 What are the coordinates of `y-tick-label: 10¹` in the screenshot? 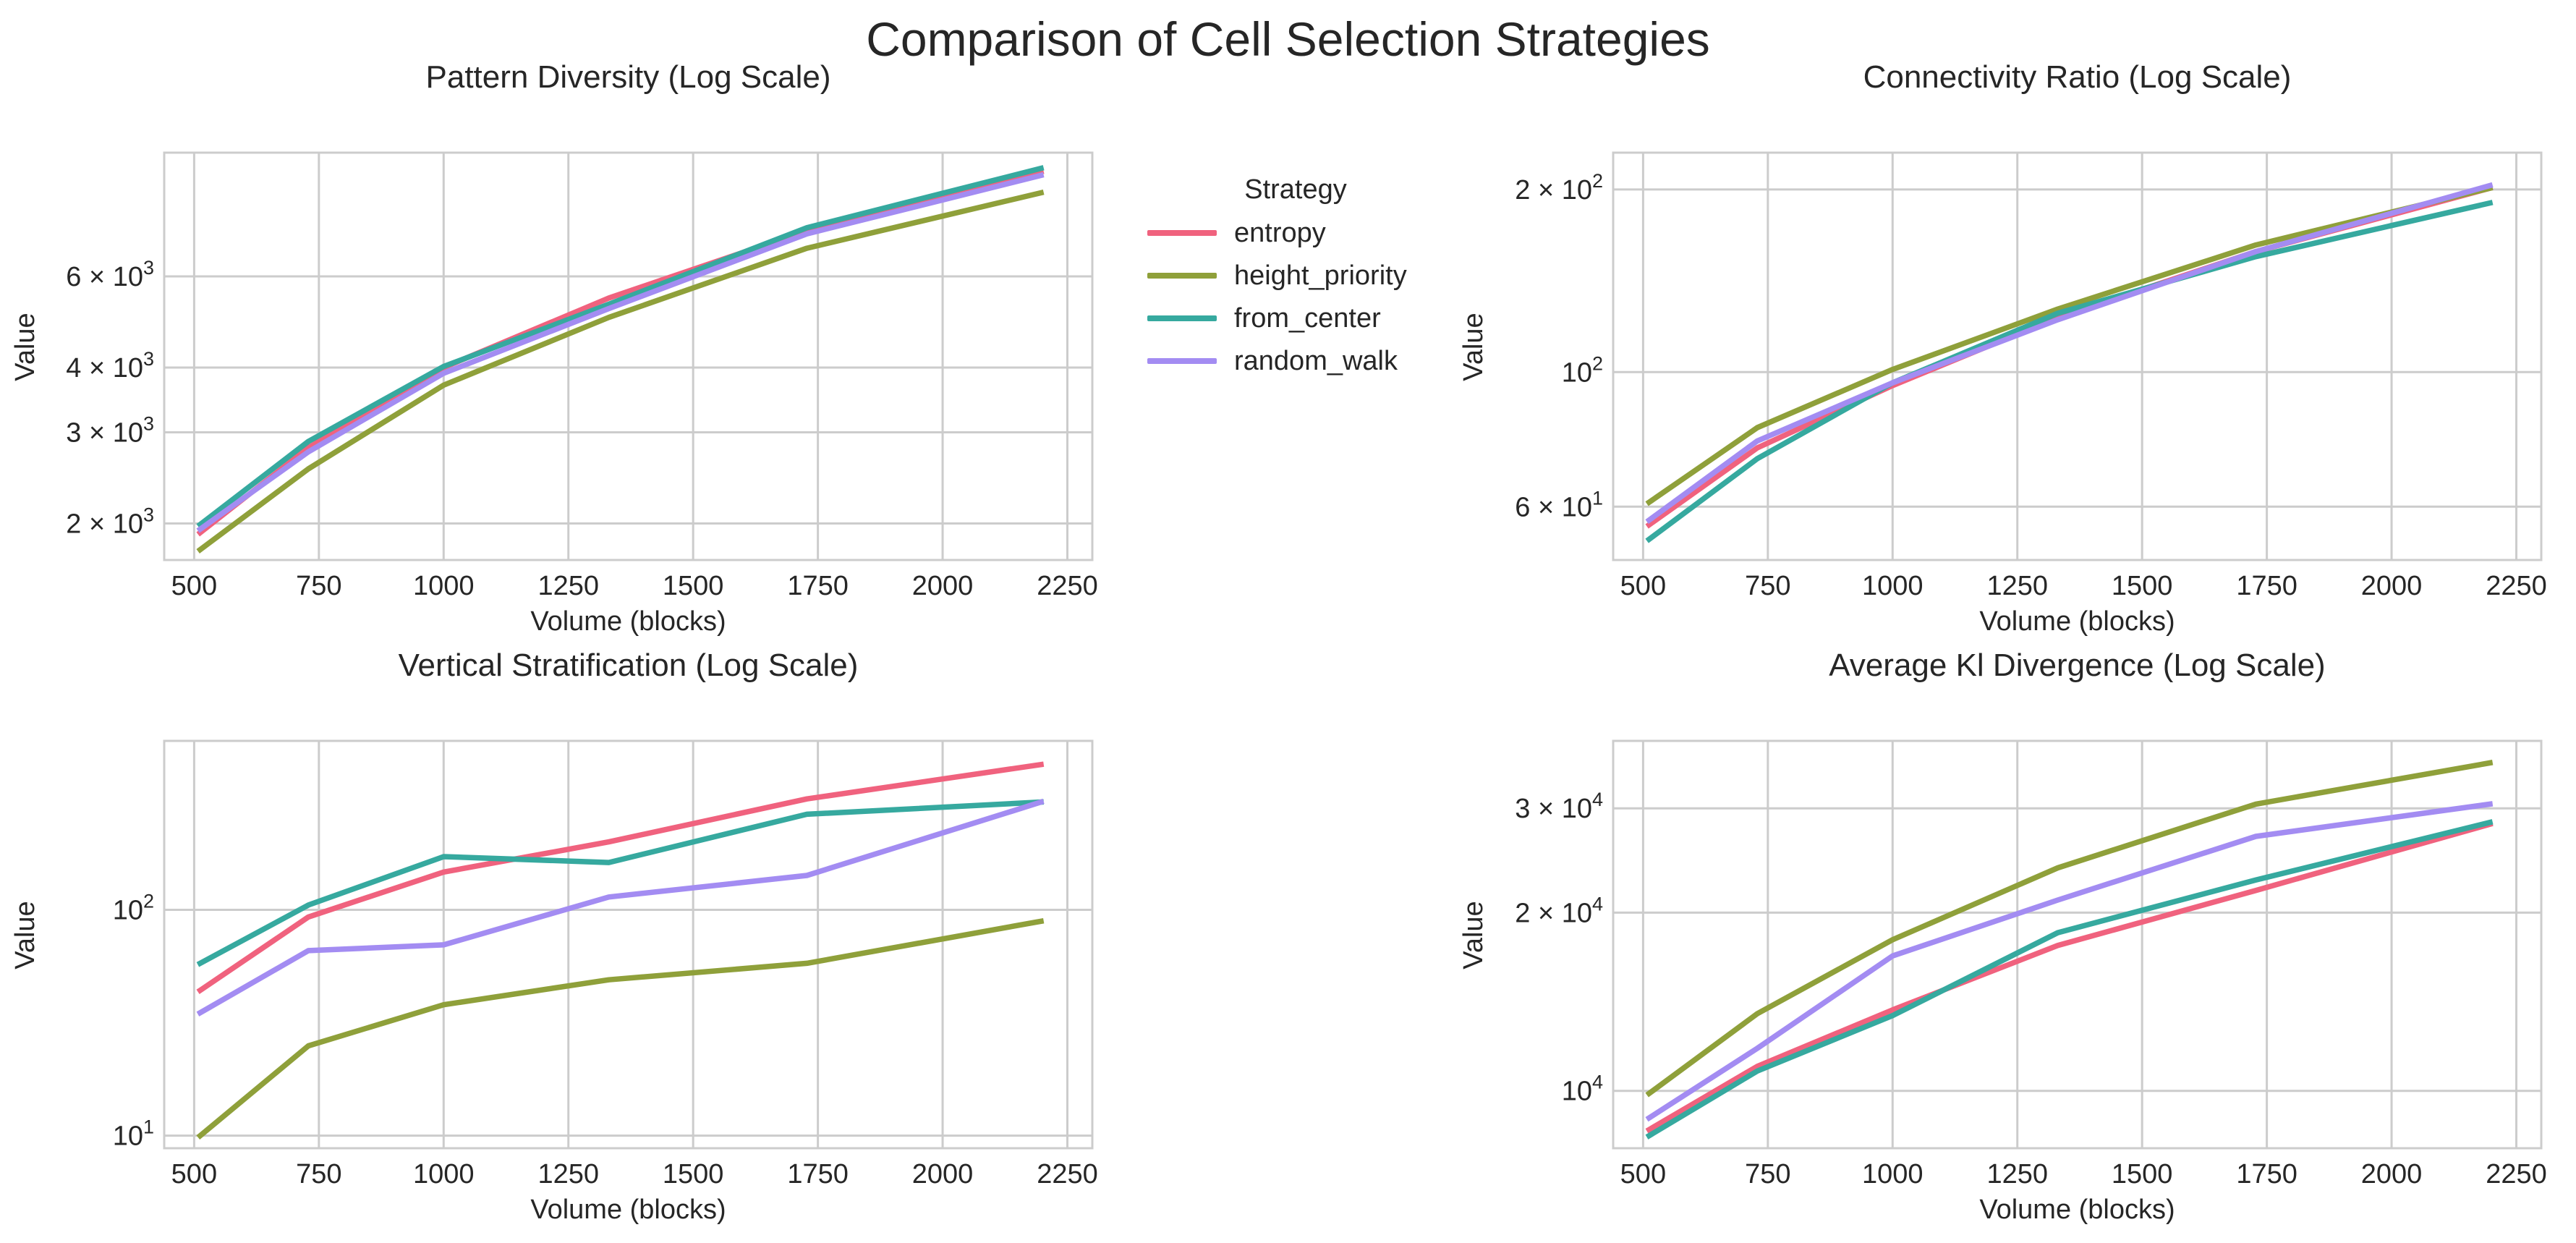 It's located at (133, 1134).